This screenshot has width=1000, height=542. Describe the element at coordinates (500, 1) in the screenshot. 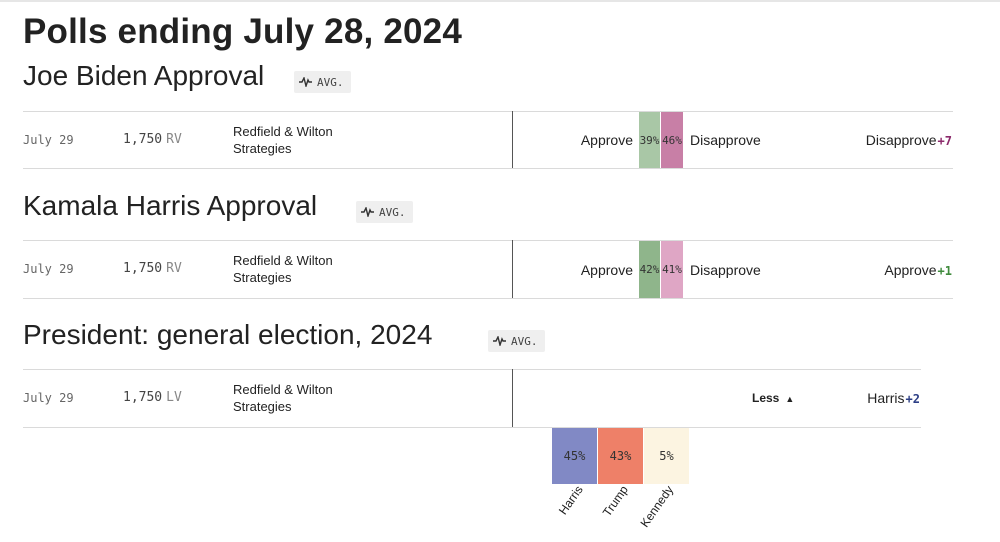

I see `top-divider` at that location.